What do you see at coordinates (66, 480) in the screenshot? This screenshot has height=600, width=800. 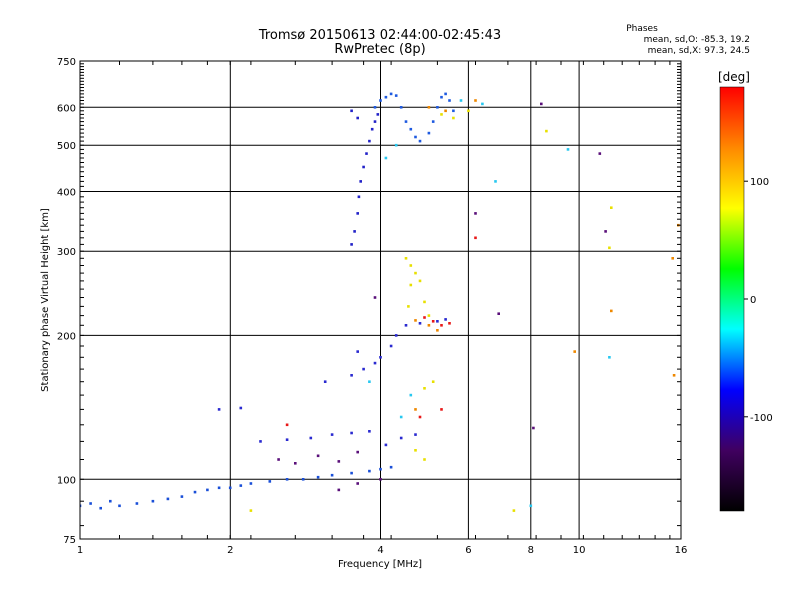 I see `y-tick-label: 100` at bounding box center [66, 480].